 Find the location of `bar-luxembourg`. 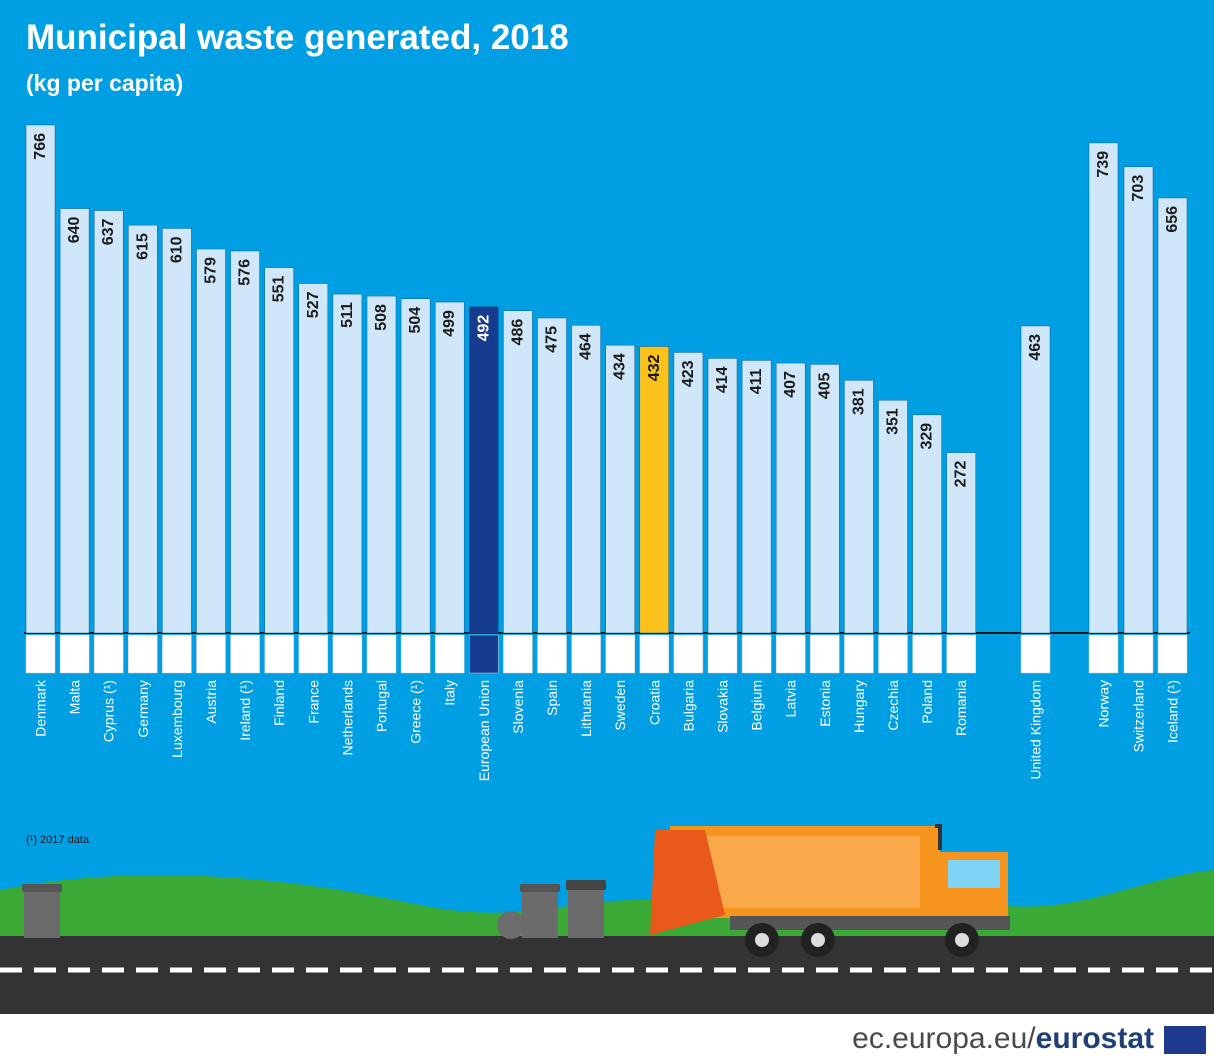

bar-luxembourg is located at coordinates (177, 431).